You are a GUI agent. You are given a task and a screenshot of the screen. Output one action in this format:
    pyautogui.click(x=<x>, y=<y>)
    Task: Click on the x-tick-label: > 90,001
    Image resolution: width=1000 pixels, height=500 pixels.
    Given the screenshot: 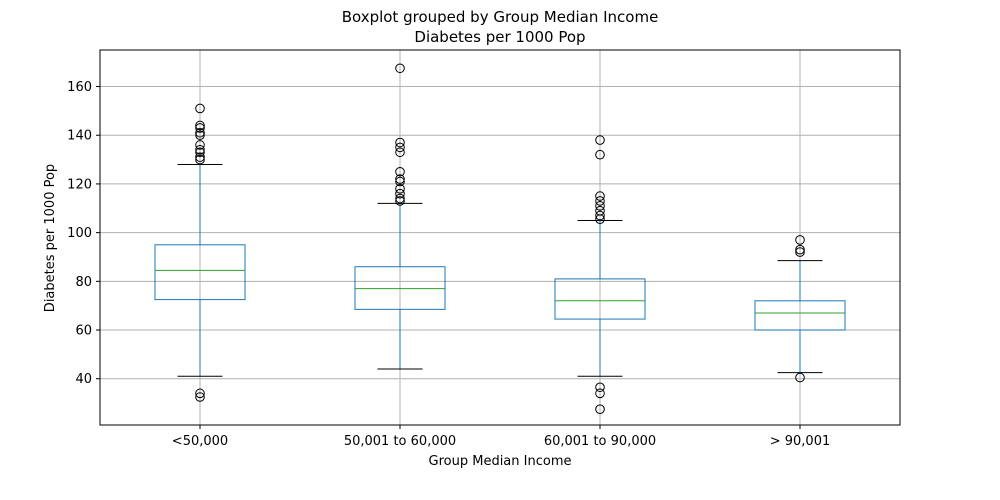 What is the action you would take?
    pyautogui.click(x=800, y=441)
    